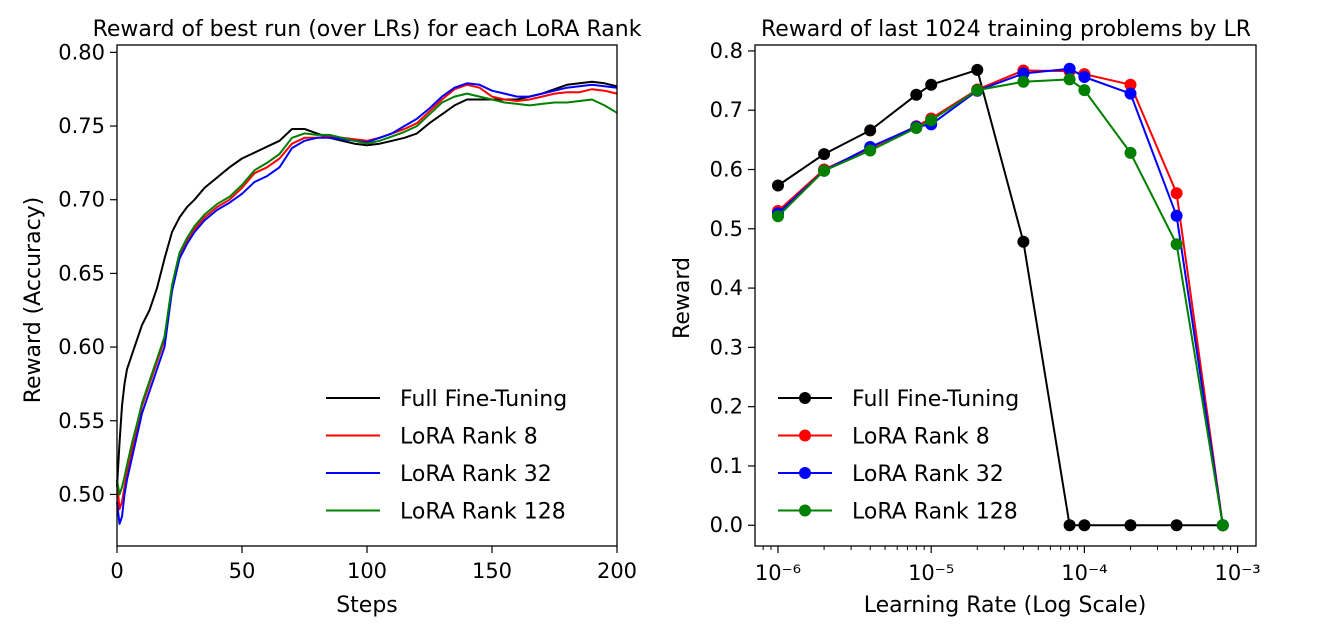  What do you see at coordinates (931, 573) in the screenshot?
I see `chart-right-x-tick-label: 10⁻⁵` at bounding box center [931, 573].